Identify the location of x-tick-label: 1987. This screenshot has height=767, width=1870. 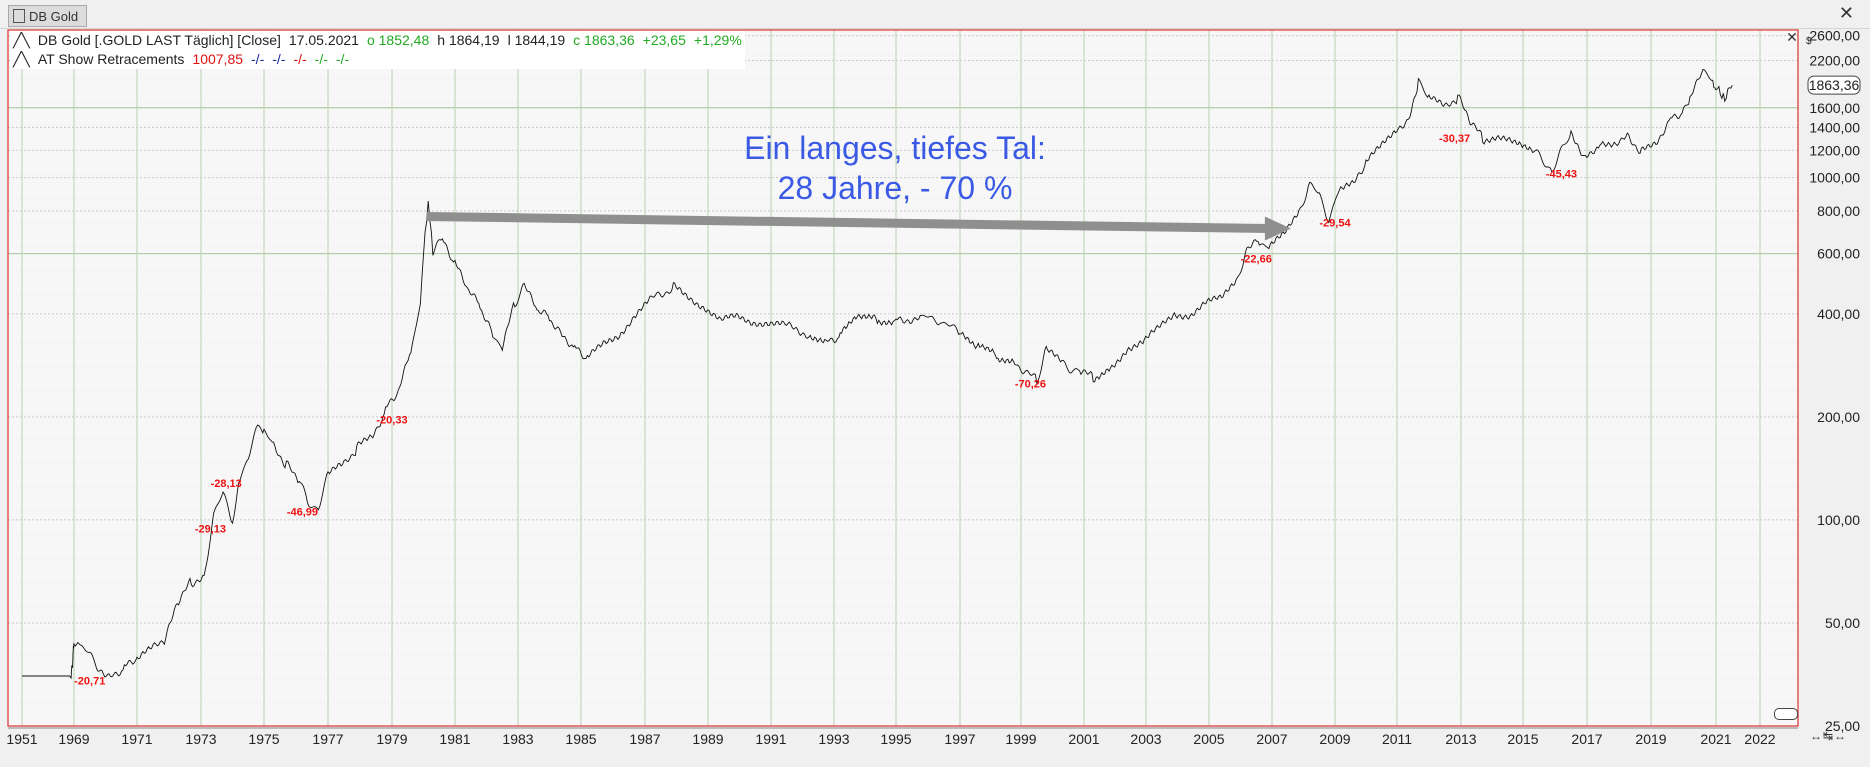
(644, 739).